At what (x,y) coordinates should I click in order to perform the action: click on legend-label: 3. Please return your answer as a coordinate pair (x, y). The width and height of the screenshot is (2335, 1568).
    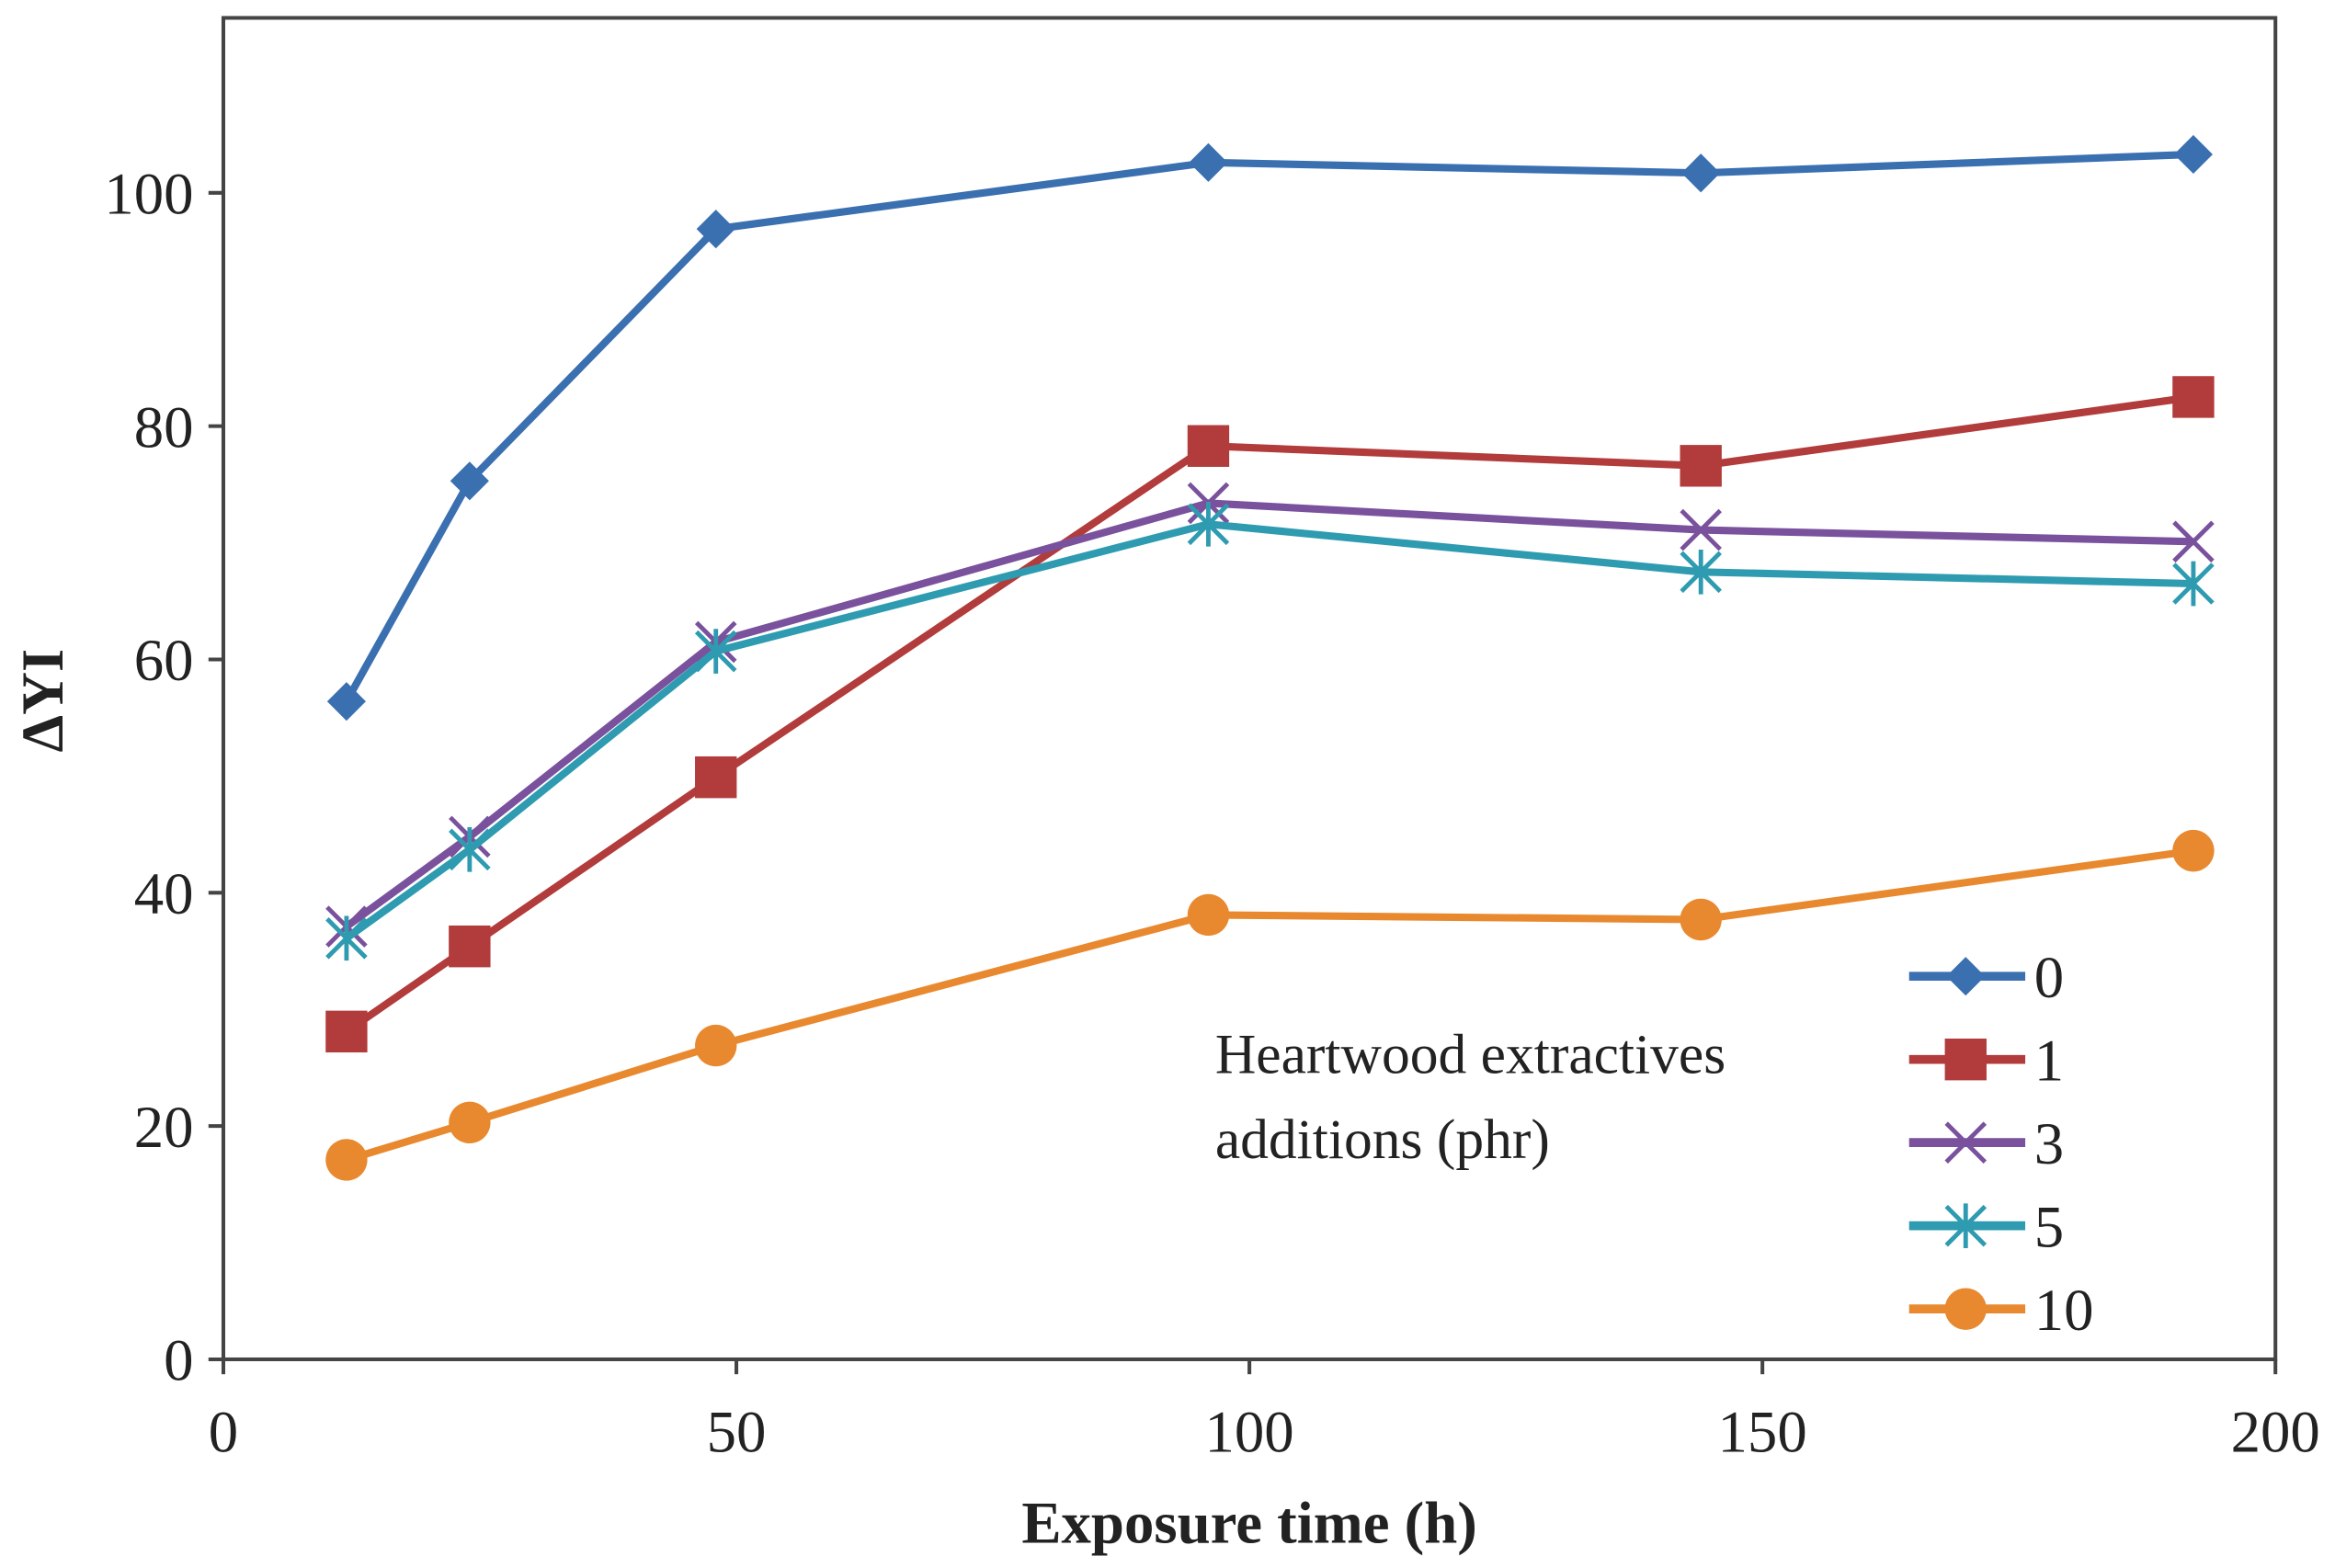
    Looking at the image, I should click on (2049, 1144).